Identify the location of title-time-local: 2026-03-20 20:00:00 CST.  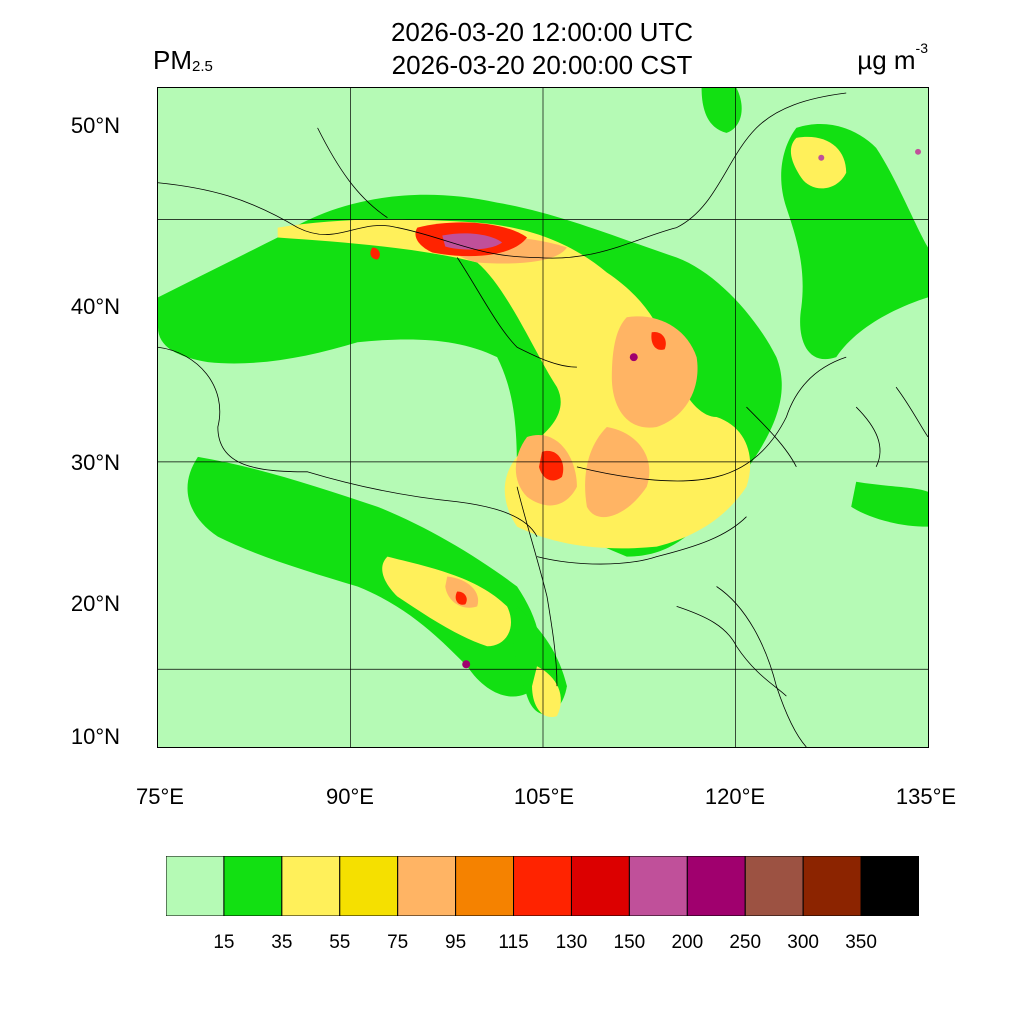
(542, 65).